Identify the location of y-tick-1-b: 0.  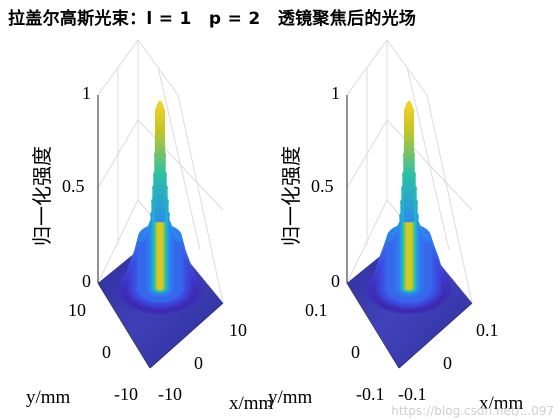
(106, 352).